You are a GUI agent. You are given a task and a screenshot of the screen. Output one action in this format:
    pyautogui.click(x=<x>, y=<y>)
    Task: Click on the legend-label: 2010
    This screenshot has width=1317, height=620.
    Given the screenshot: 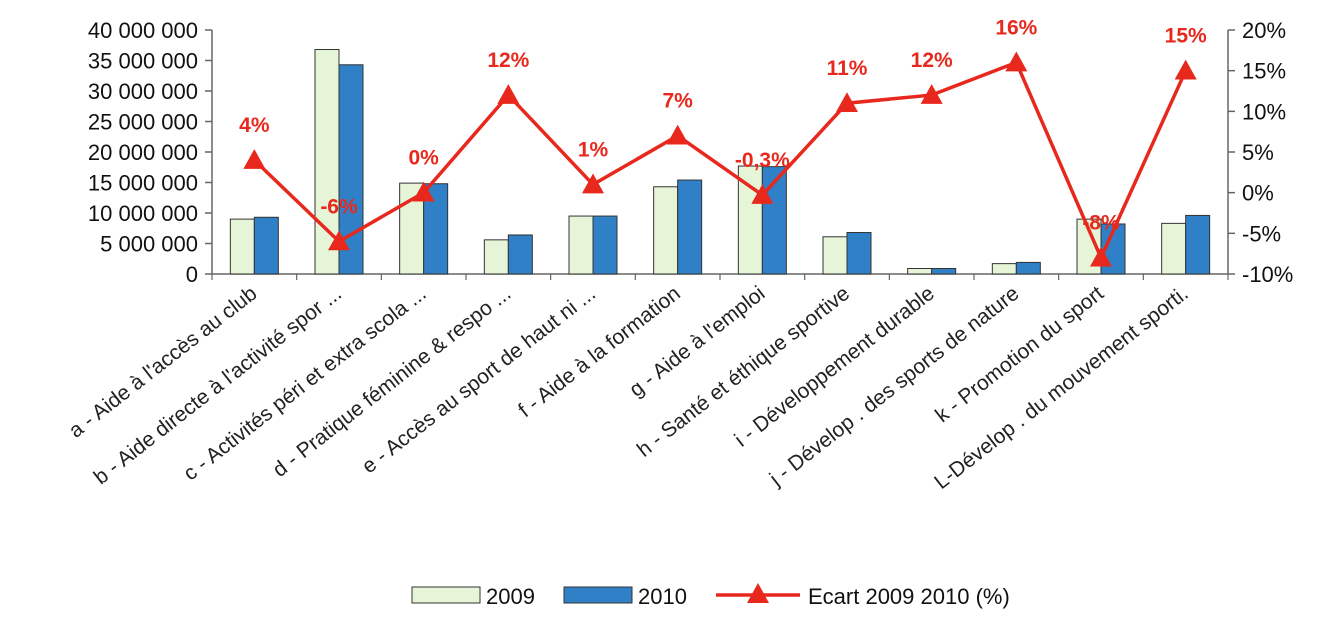 What is the action you would take?
    pyautogui.click(x=662, y=596)
    